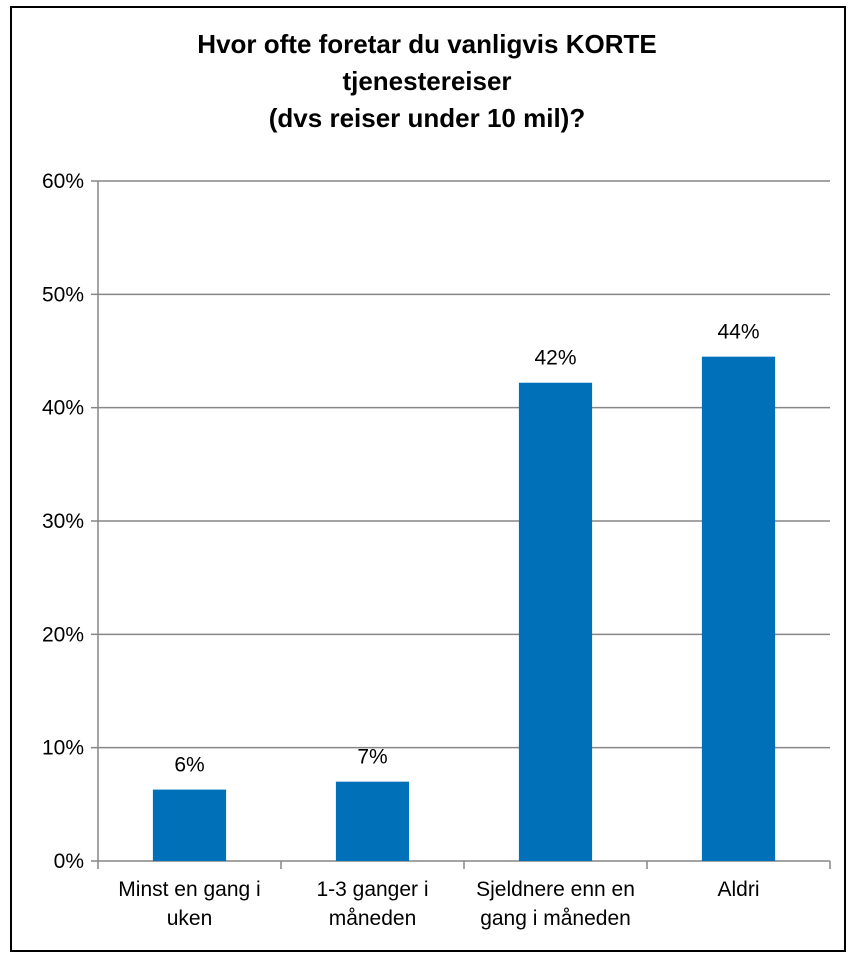 Image resolution: width=850 pixels, height=954 pixels. What do you see at coordinates (63, 294) in the screenshot?
I see `y-tick-label: 50%` at bounding box center [63, 294].